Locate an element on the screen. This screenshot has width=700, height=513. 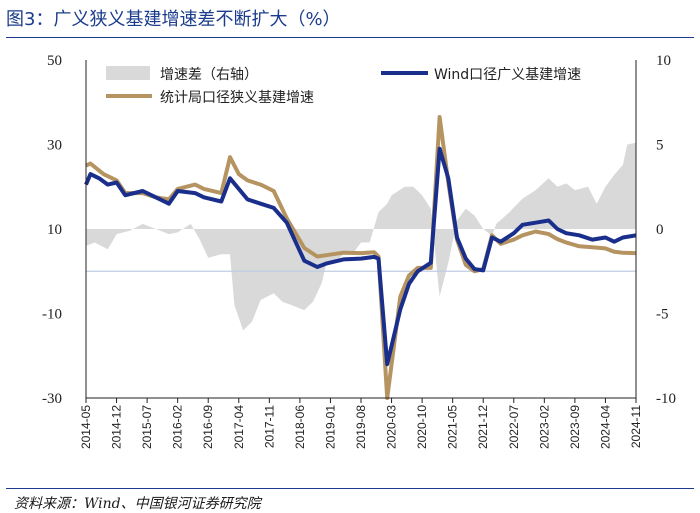
x-tick-label: 2023-02 is located at coordinates (544, 427).